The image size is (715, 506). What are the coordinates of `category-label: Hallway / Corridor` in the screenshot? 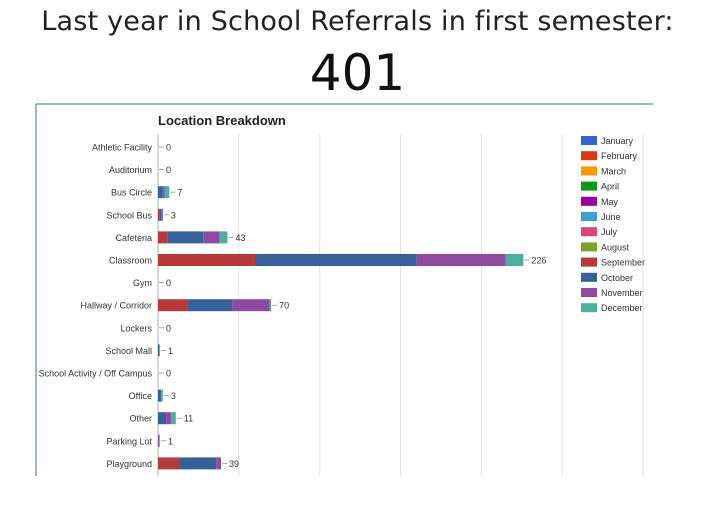 It's located at (116, 306).